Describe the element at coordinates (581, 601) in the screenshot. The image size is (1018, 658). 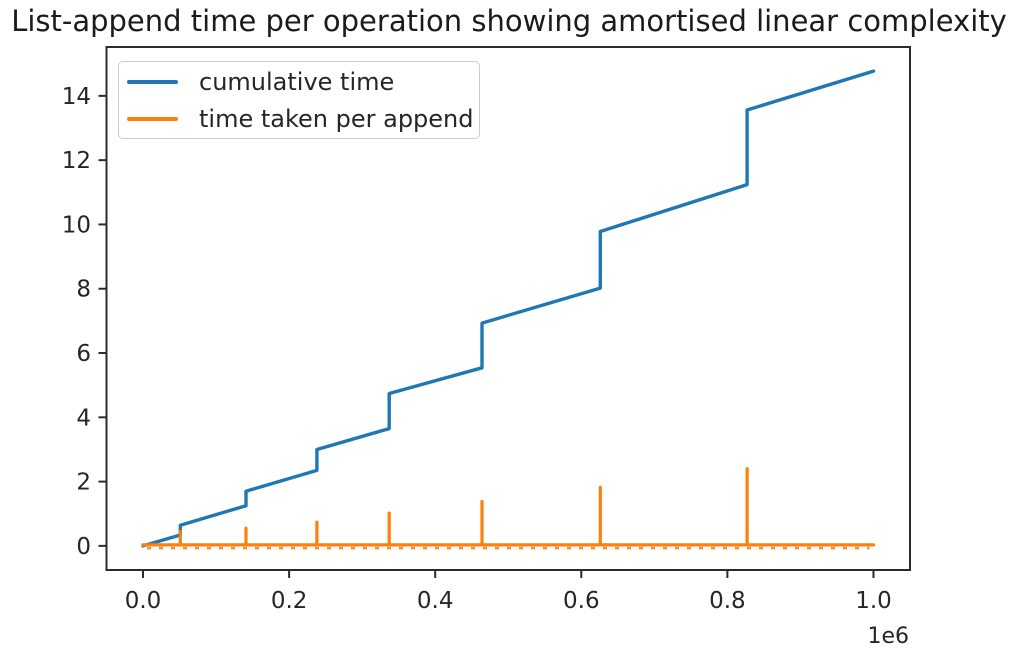
I see `x-tick-label: 0.6` at that location.